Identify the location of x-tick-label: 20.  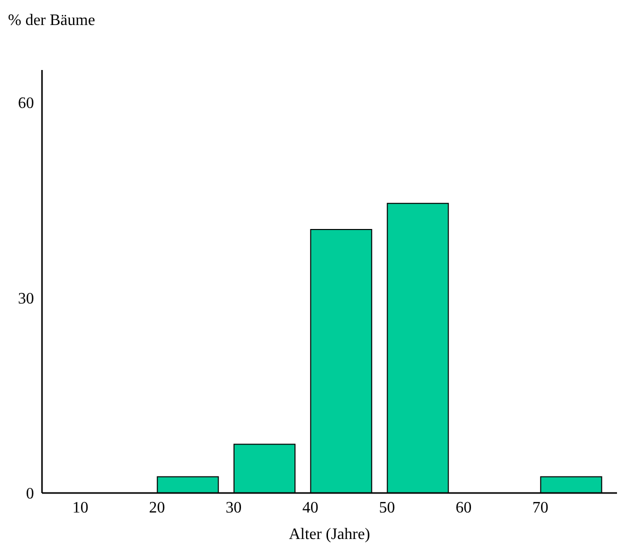
(157, 507).